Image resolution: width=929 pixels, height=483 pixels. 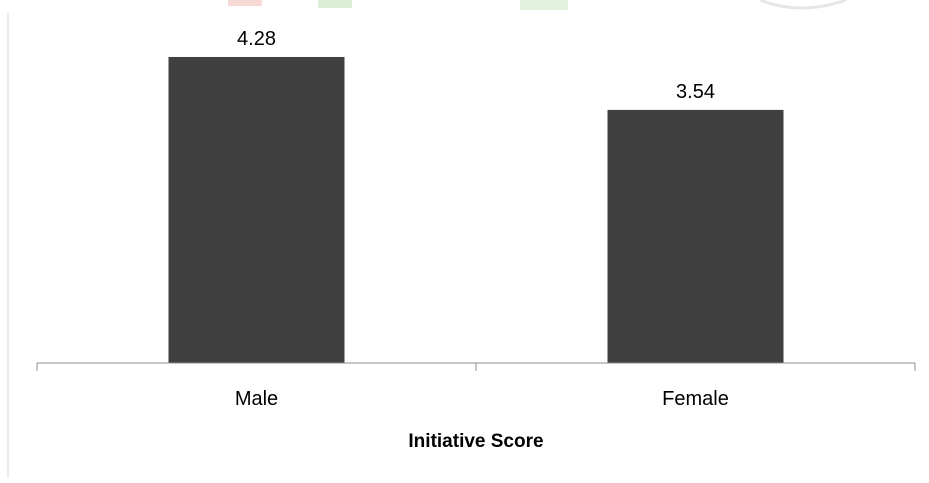 What do you see at coordinates (695, 236) in the screenshot?
I see `bar-female` at bounding box center [695, 236].